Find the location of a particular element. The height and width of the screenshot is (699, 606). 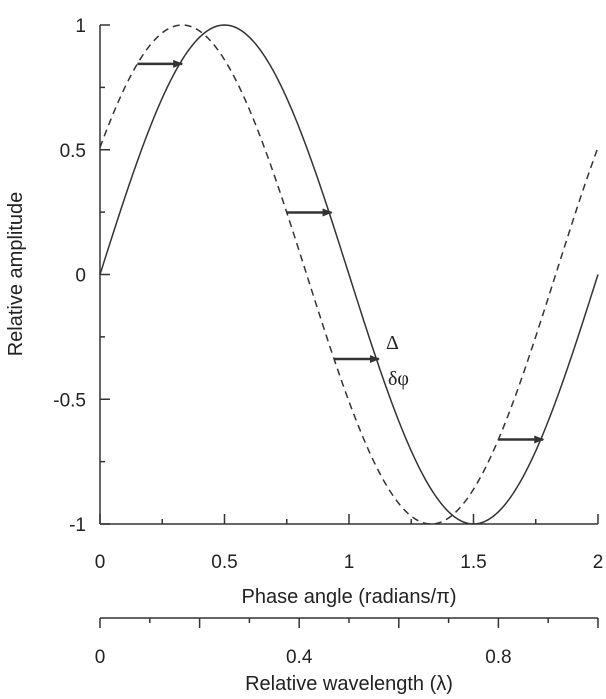

x-ticks: 0 0.5 1 1.5 2 is located at coordinates (349, 543).